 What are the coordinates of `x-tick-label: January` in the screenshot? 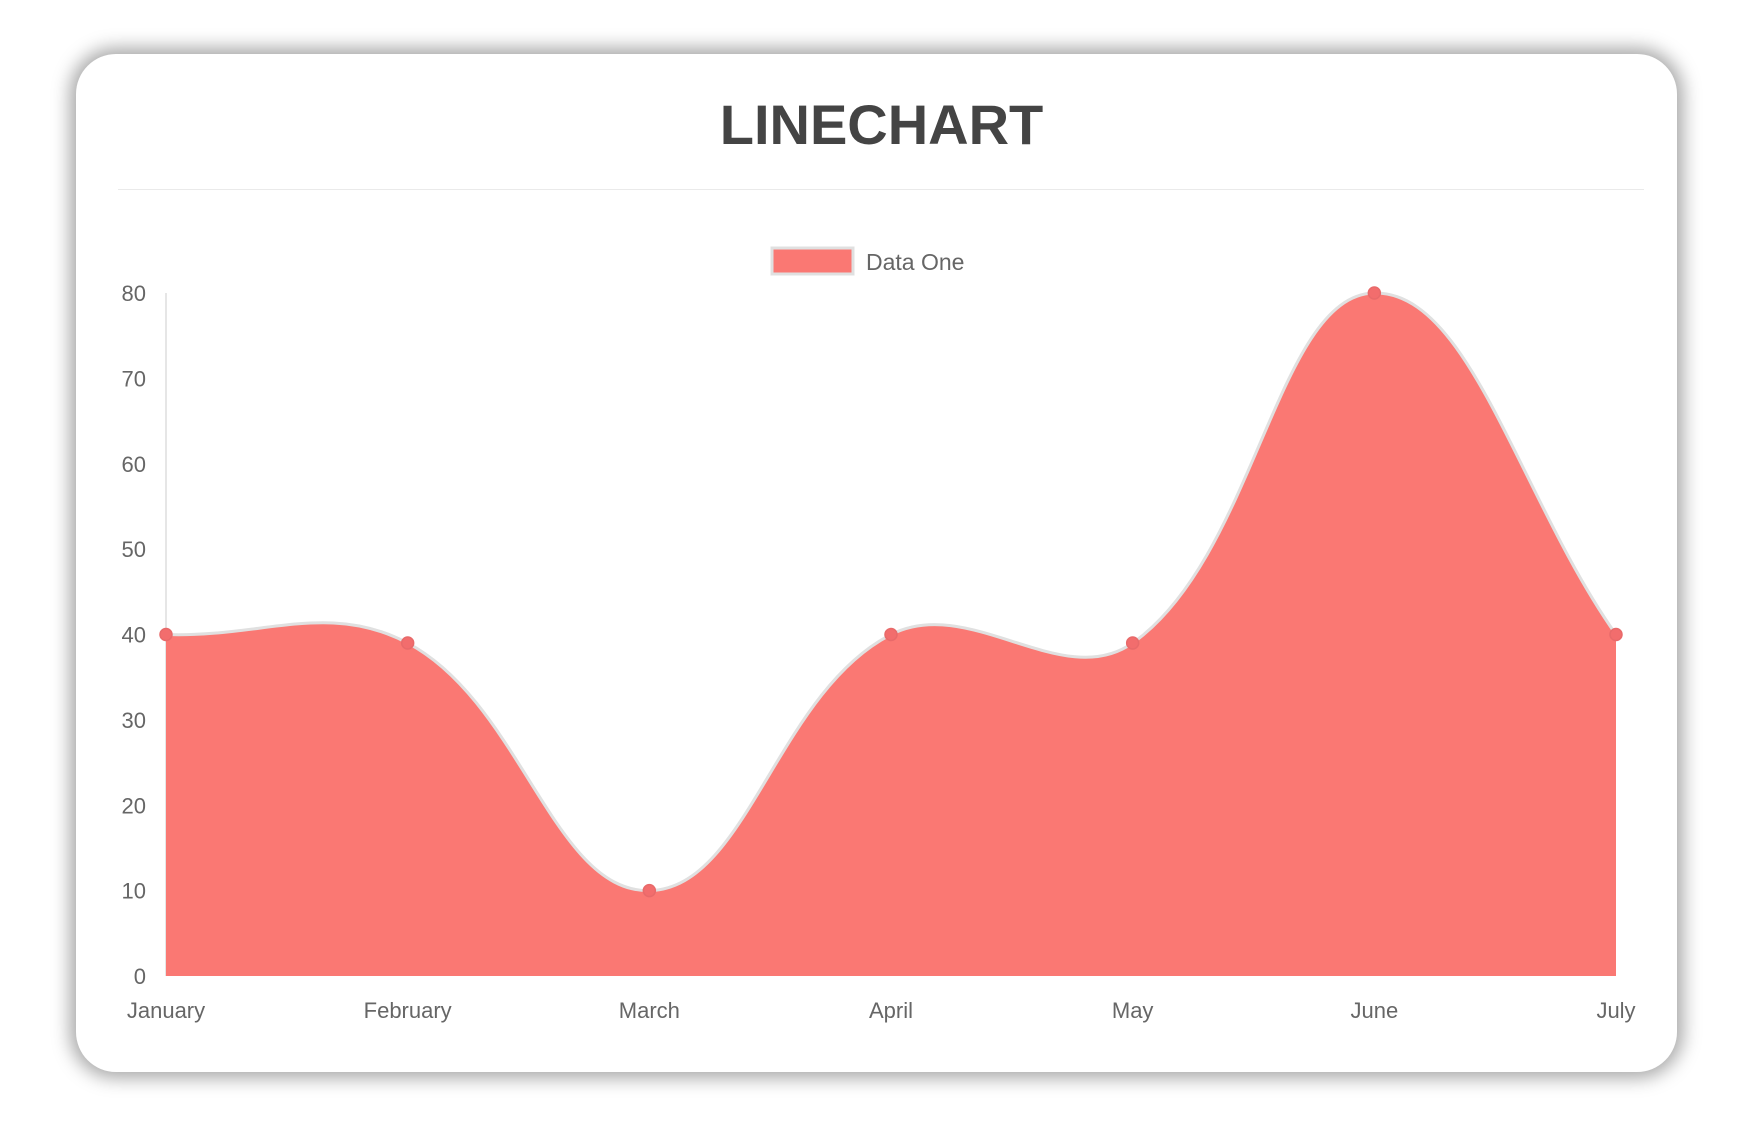 It's located at (166, 1010).